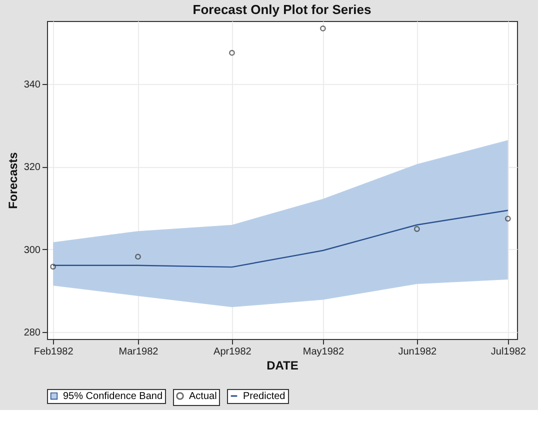 The width and height of the screenshot is (553, 426). I want to click on chart-title: Forecast Only Plot for Series, so click(282, 9).